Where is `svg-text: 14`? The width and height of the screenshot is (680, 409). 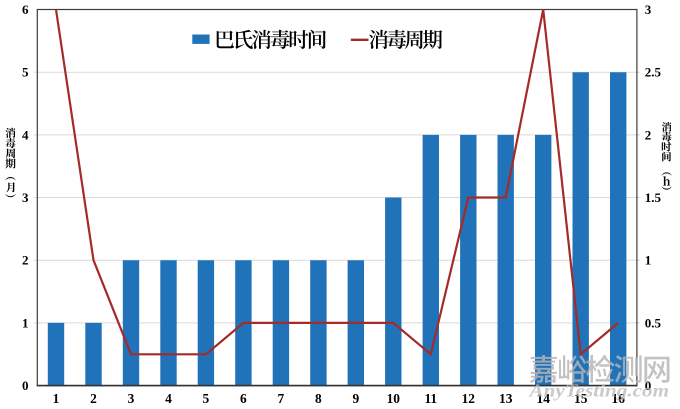
svg-text: 14 is located at coordinates (544, 398).